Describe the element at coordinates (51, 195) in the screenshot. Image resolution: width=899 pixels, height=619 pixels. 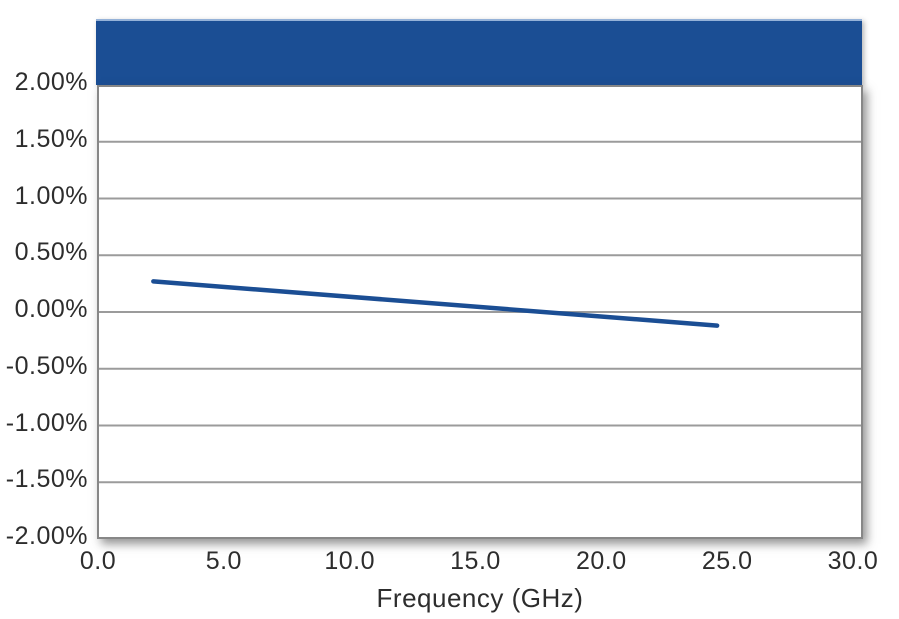
I see `y-tick-label: 1.00%` at that location.